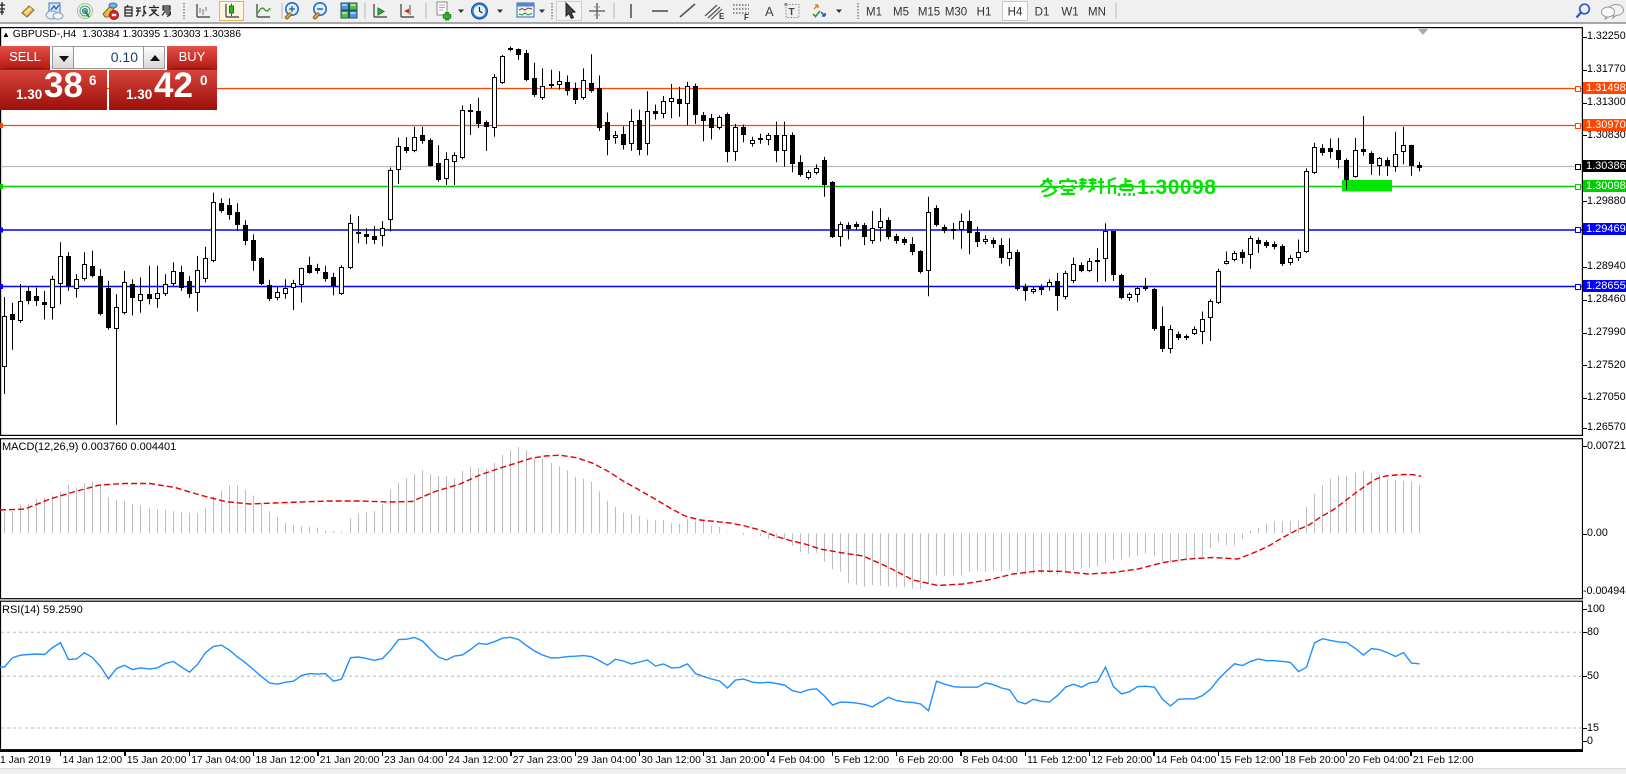 The image size is (1626, 774). What do you see at coordinates (1015, 13) in the screenshot?
I see `svg-text: H4` at bounding box center [1015, 13].